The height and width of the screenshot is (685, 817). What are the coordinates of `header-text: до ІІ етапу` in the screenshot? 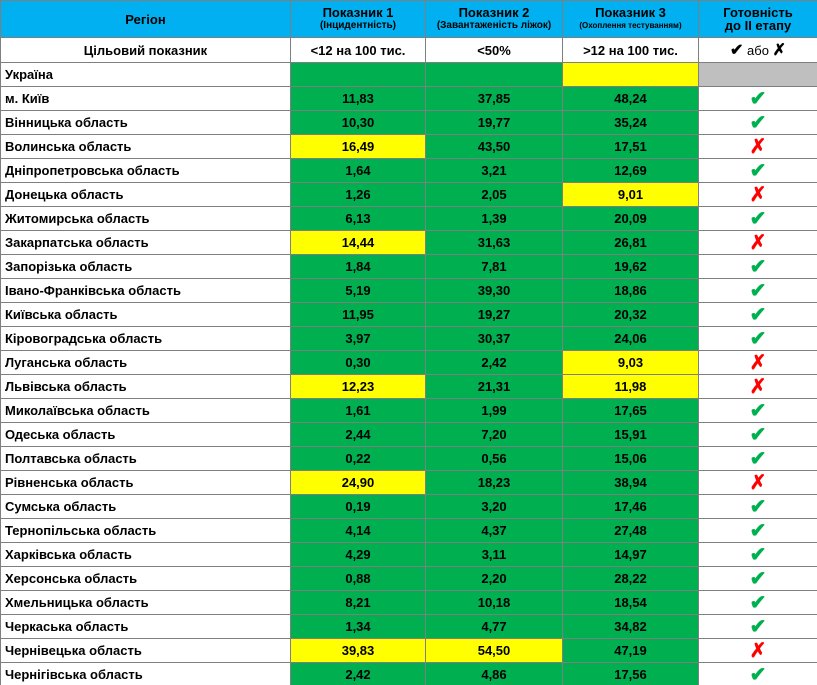 It's located at (758, 25).